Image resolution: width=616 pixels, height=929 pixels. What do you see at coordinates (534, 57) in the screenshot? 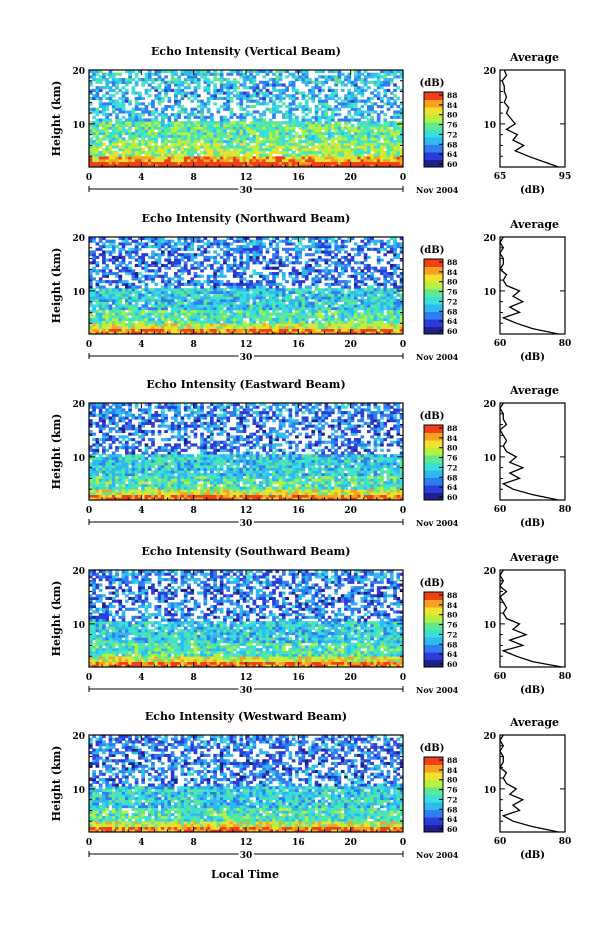
I see `average-title: Average` at bounding box center [534, 57].